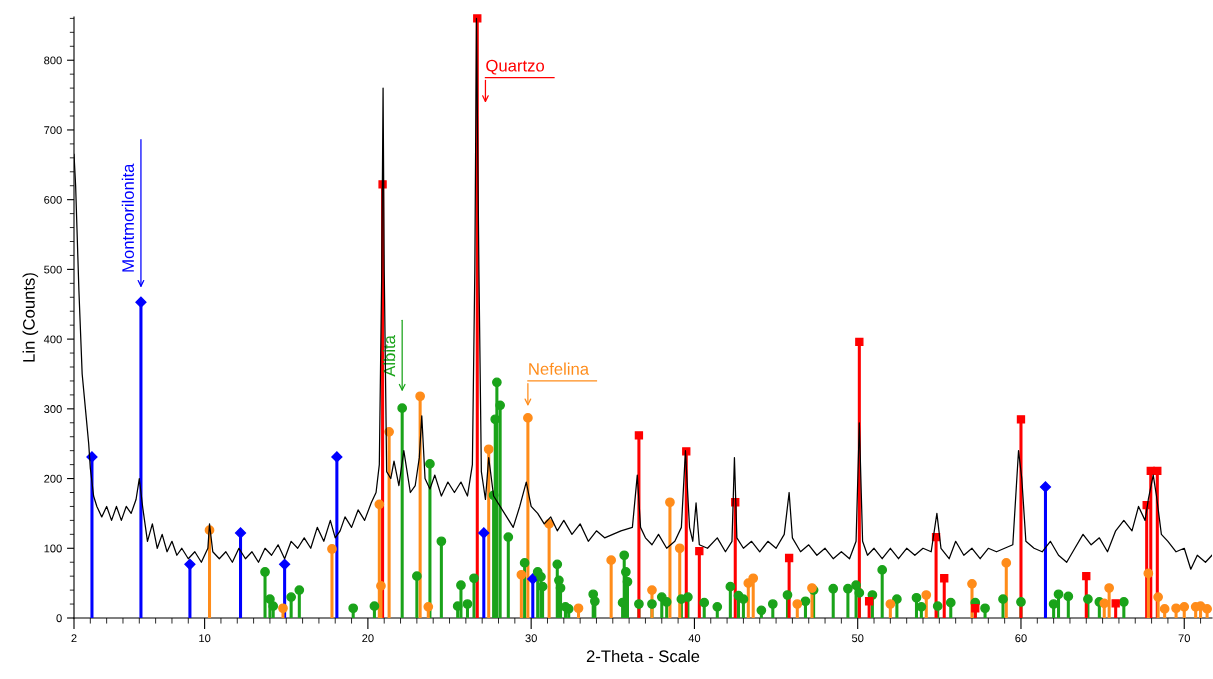 Image resolution: width=1213 pixels, height=679 pixels. I want to click on x-tick-label: 70, so click(1184, 638).